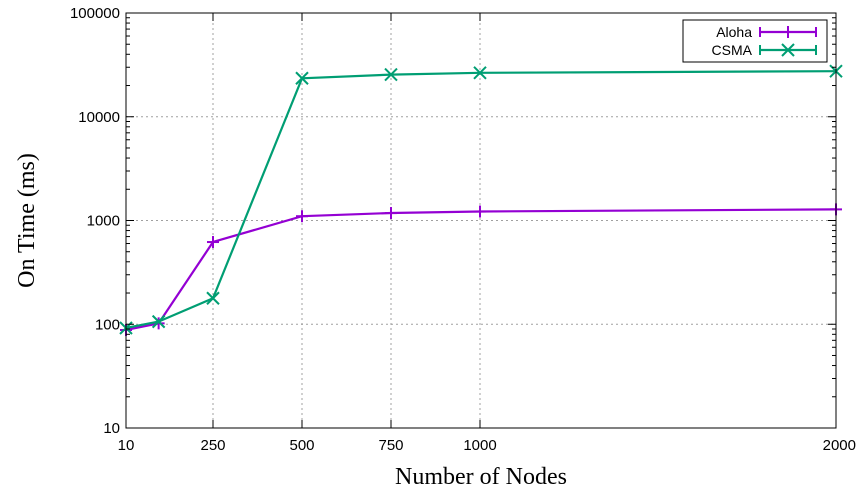 The image size is (860, 490). Describe the element at coordinates (111, 428) in the screenshot. I see `y-tick-label: 10` at that location.